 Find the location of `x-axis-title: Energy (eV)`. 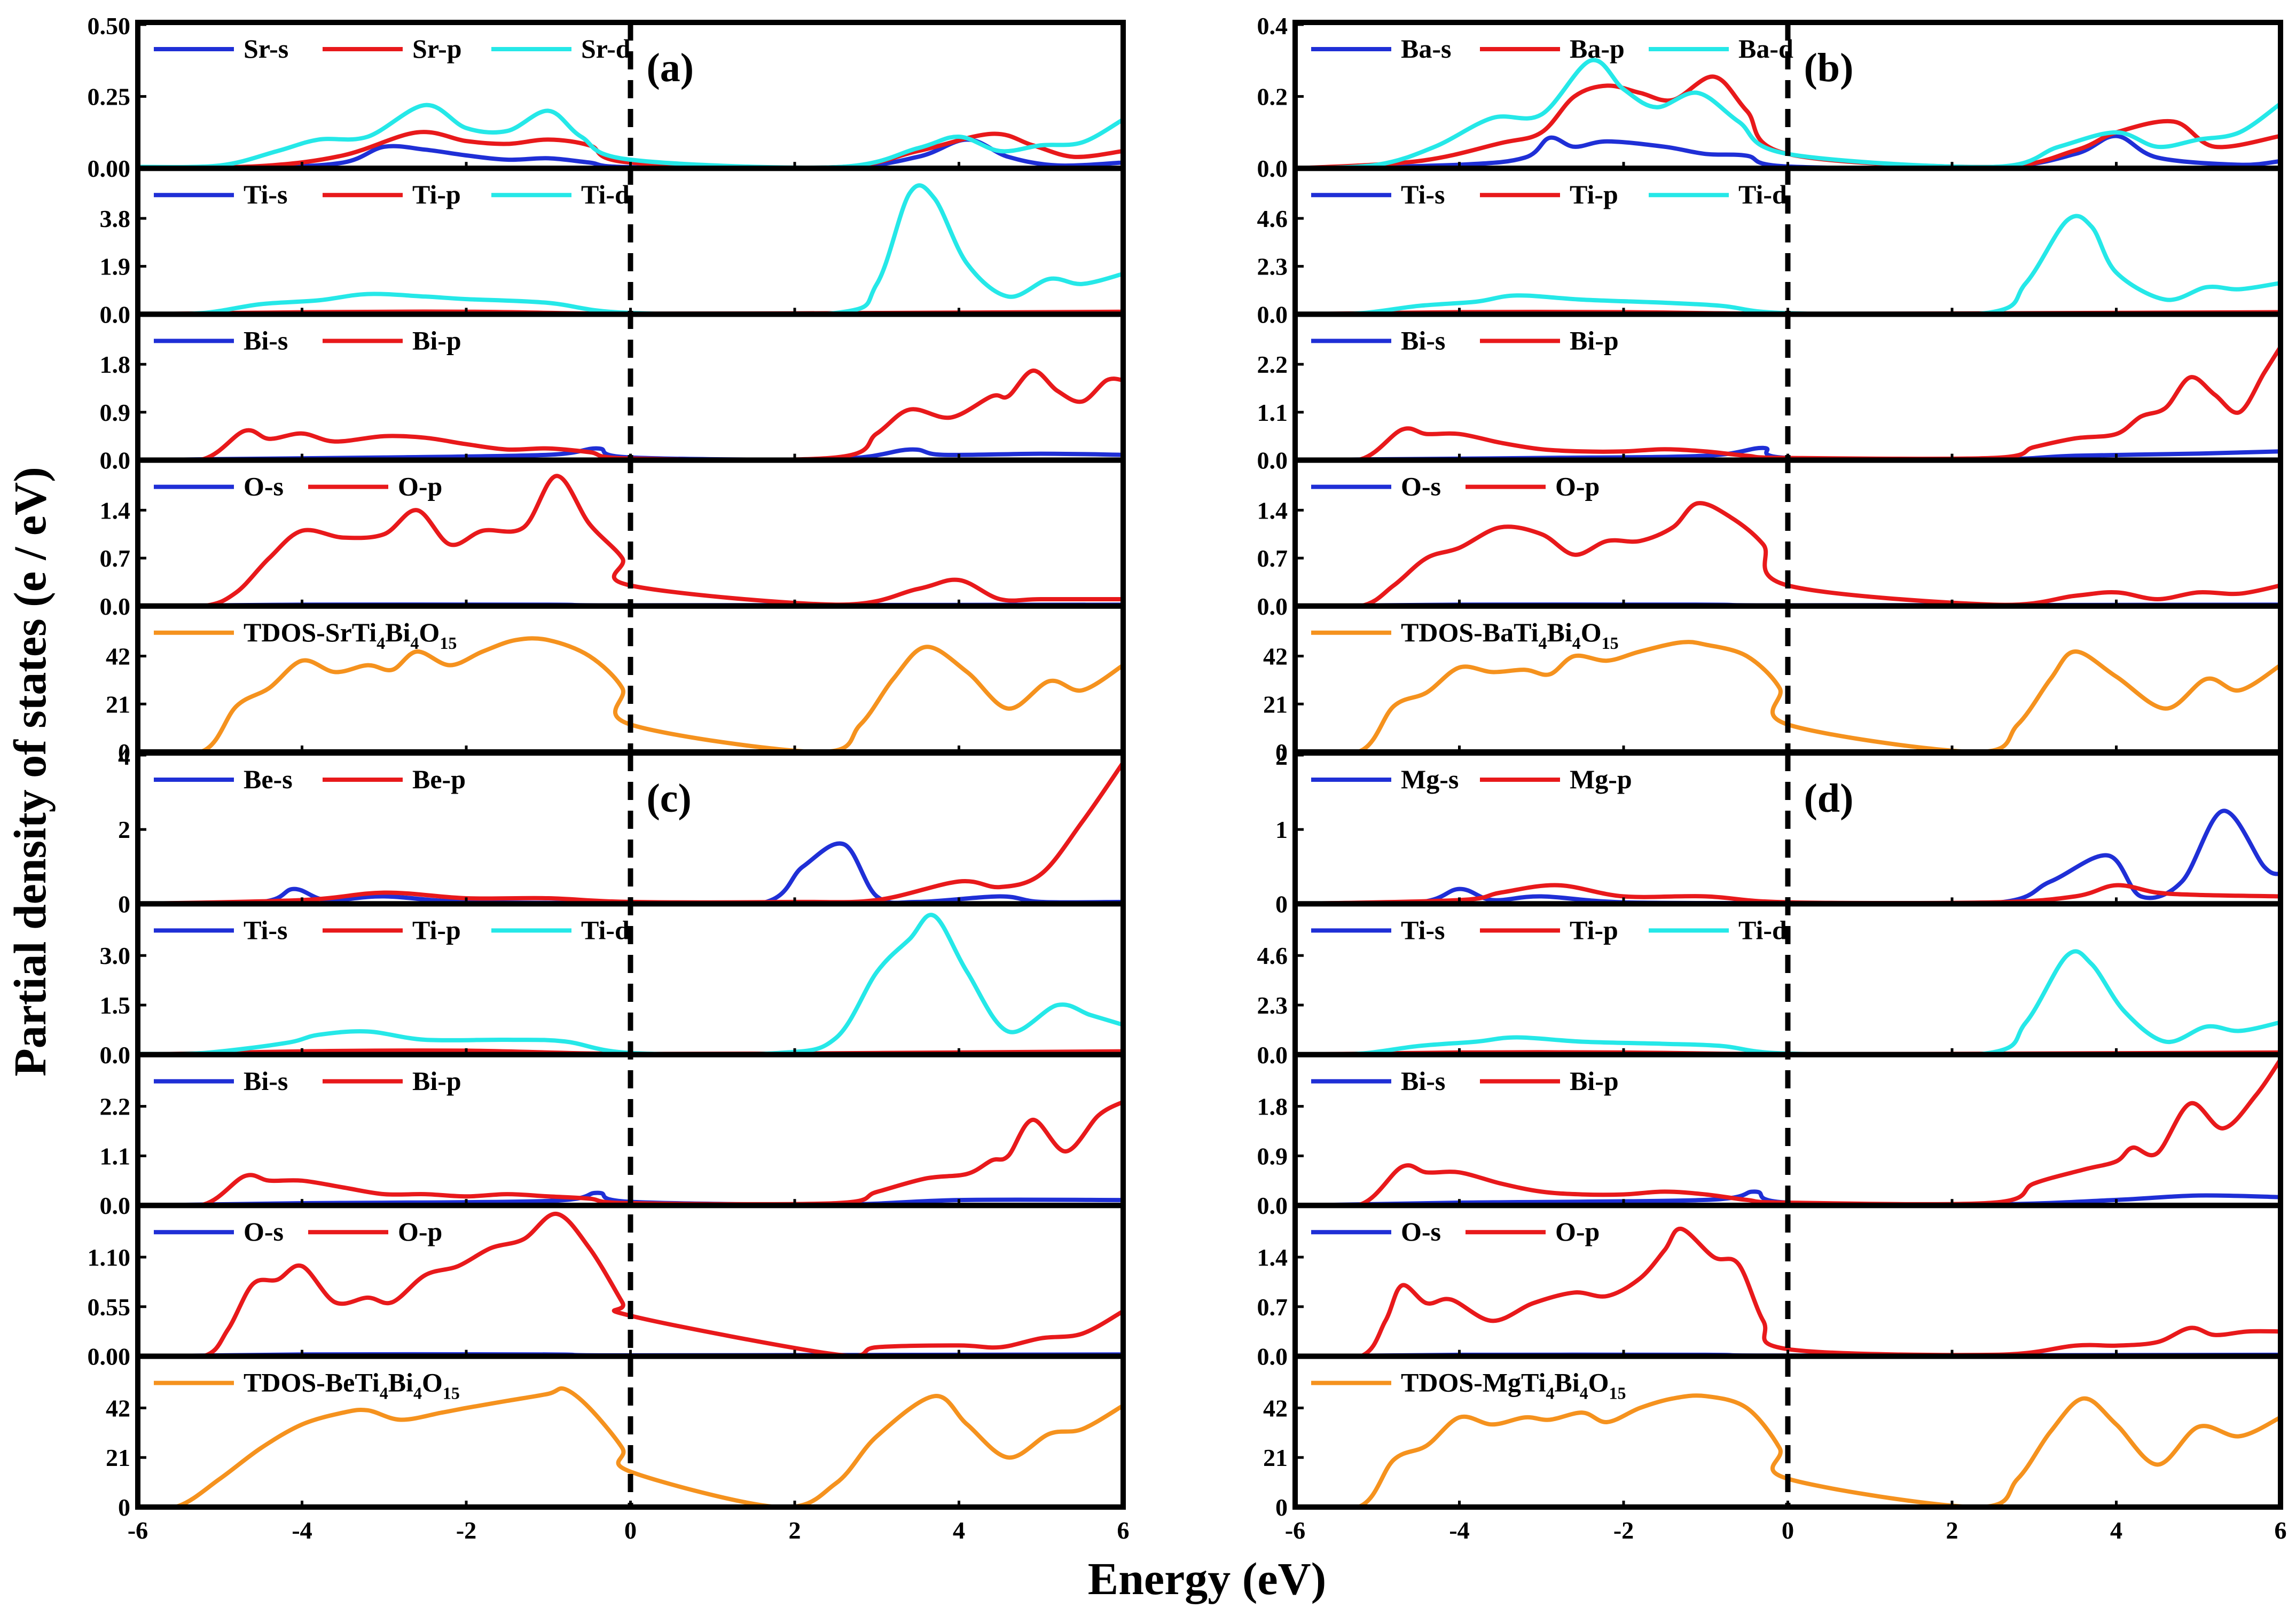

x-axis-title: Energy (eV) is located at coordinates (1207, 1578).